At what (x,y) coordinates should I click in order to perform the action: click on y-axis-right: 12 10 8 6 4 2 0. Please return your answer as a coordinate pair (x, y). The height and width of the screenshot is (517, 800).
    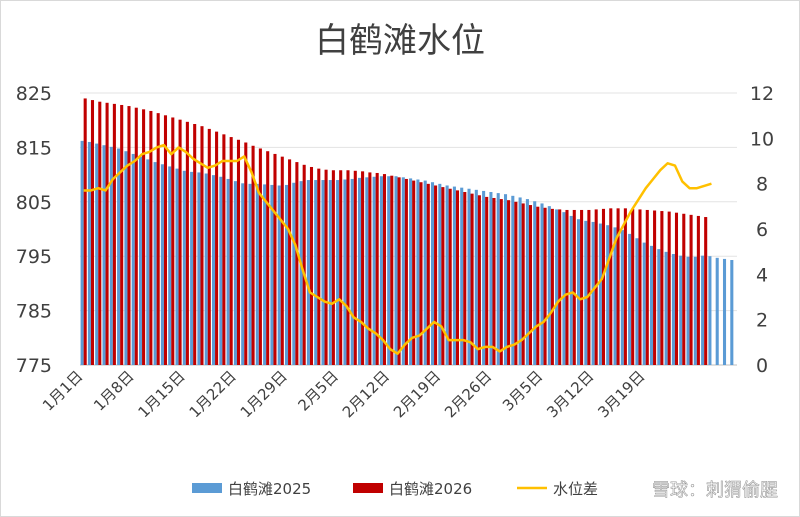
    Looking at the image, I should click on (762, 230).